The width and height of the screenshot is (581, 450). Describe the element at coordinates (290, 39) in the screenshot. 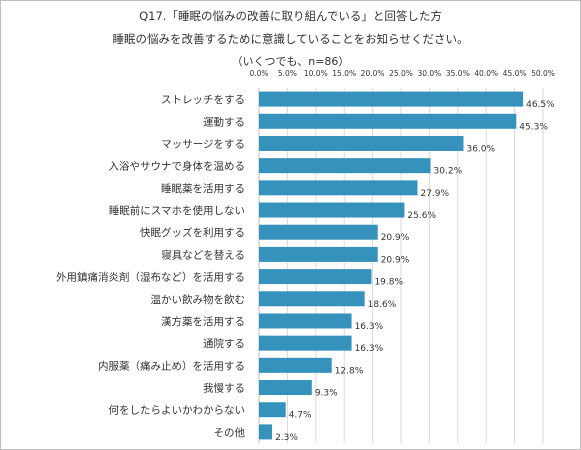

I see `chart-title-line-2: 睡眠の悩みを改善するために意識していることをお知らせください。` at that location.